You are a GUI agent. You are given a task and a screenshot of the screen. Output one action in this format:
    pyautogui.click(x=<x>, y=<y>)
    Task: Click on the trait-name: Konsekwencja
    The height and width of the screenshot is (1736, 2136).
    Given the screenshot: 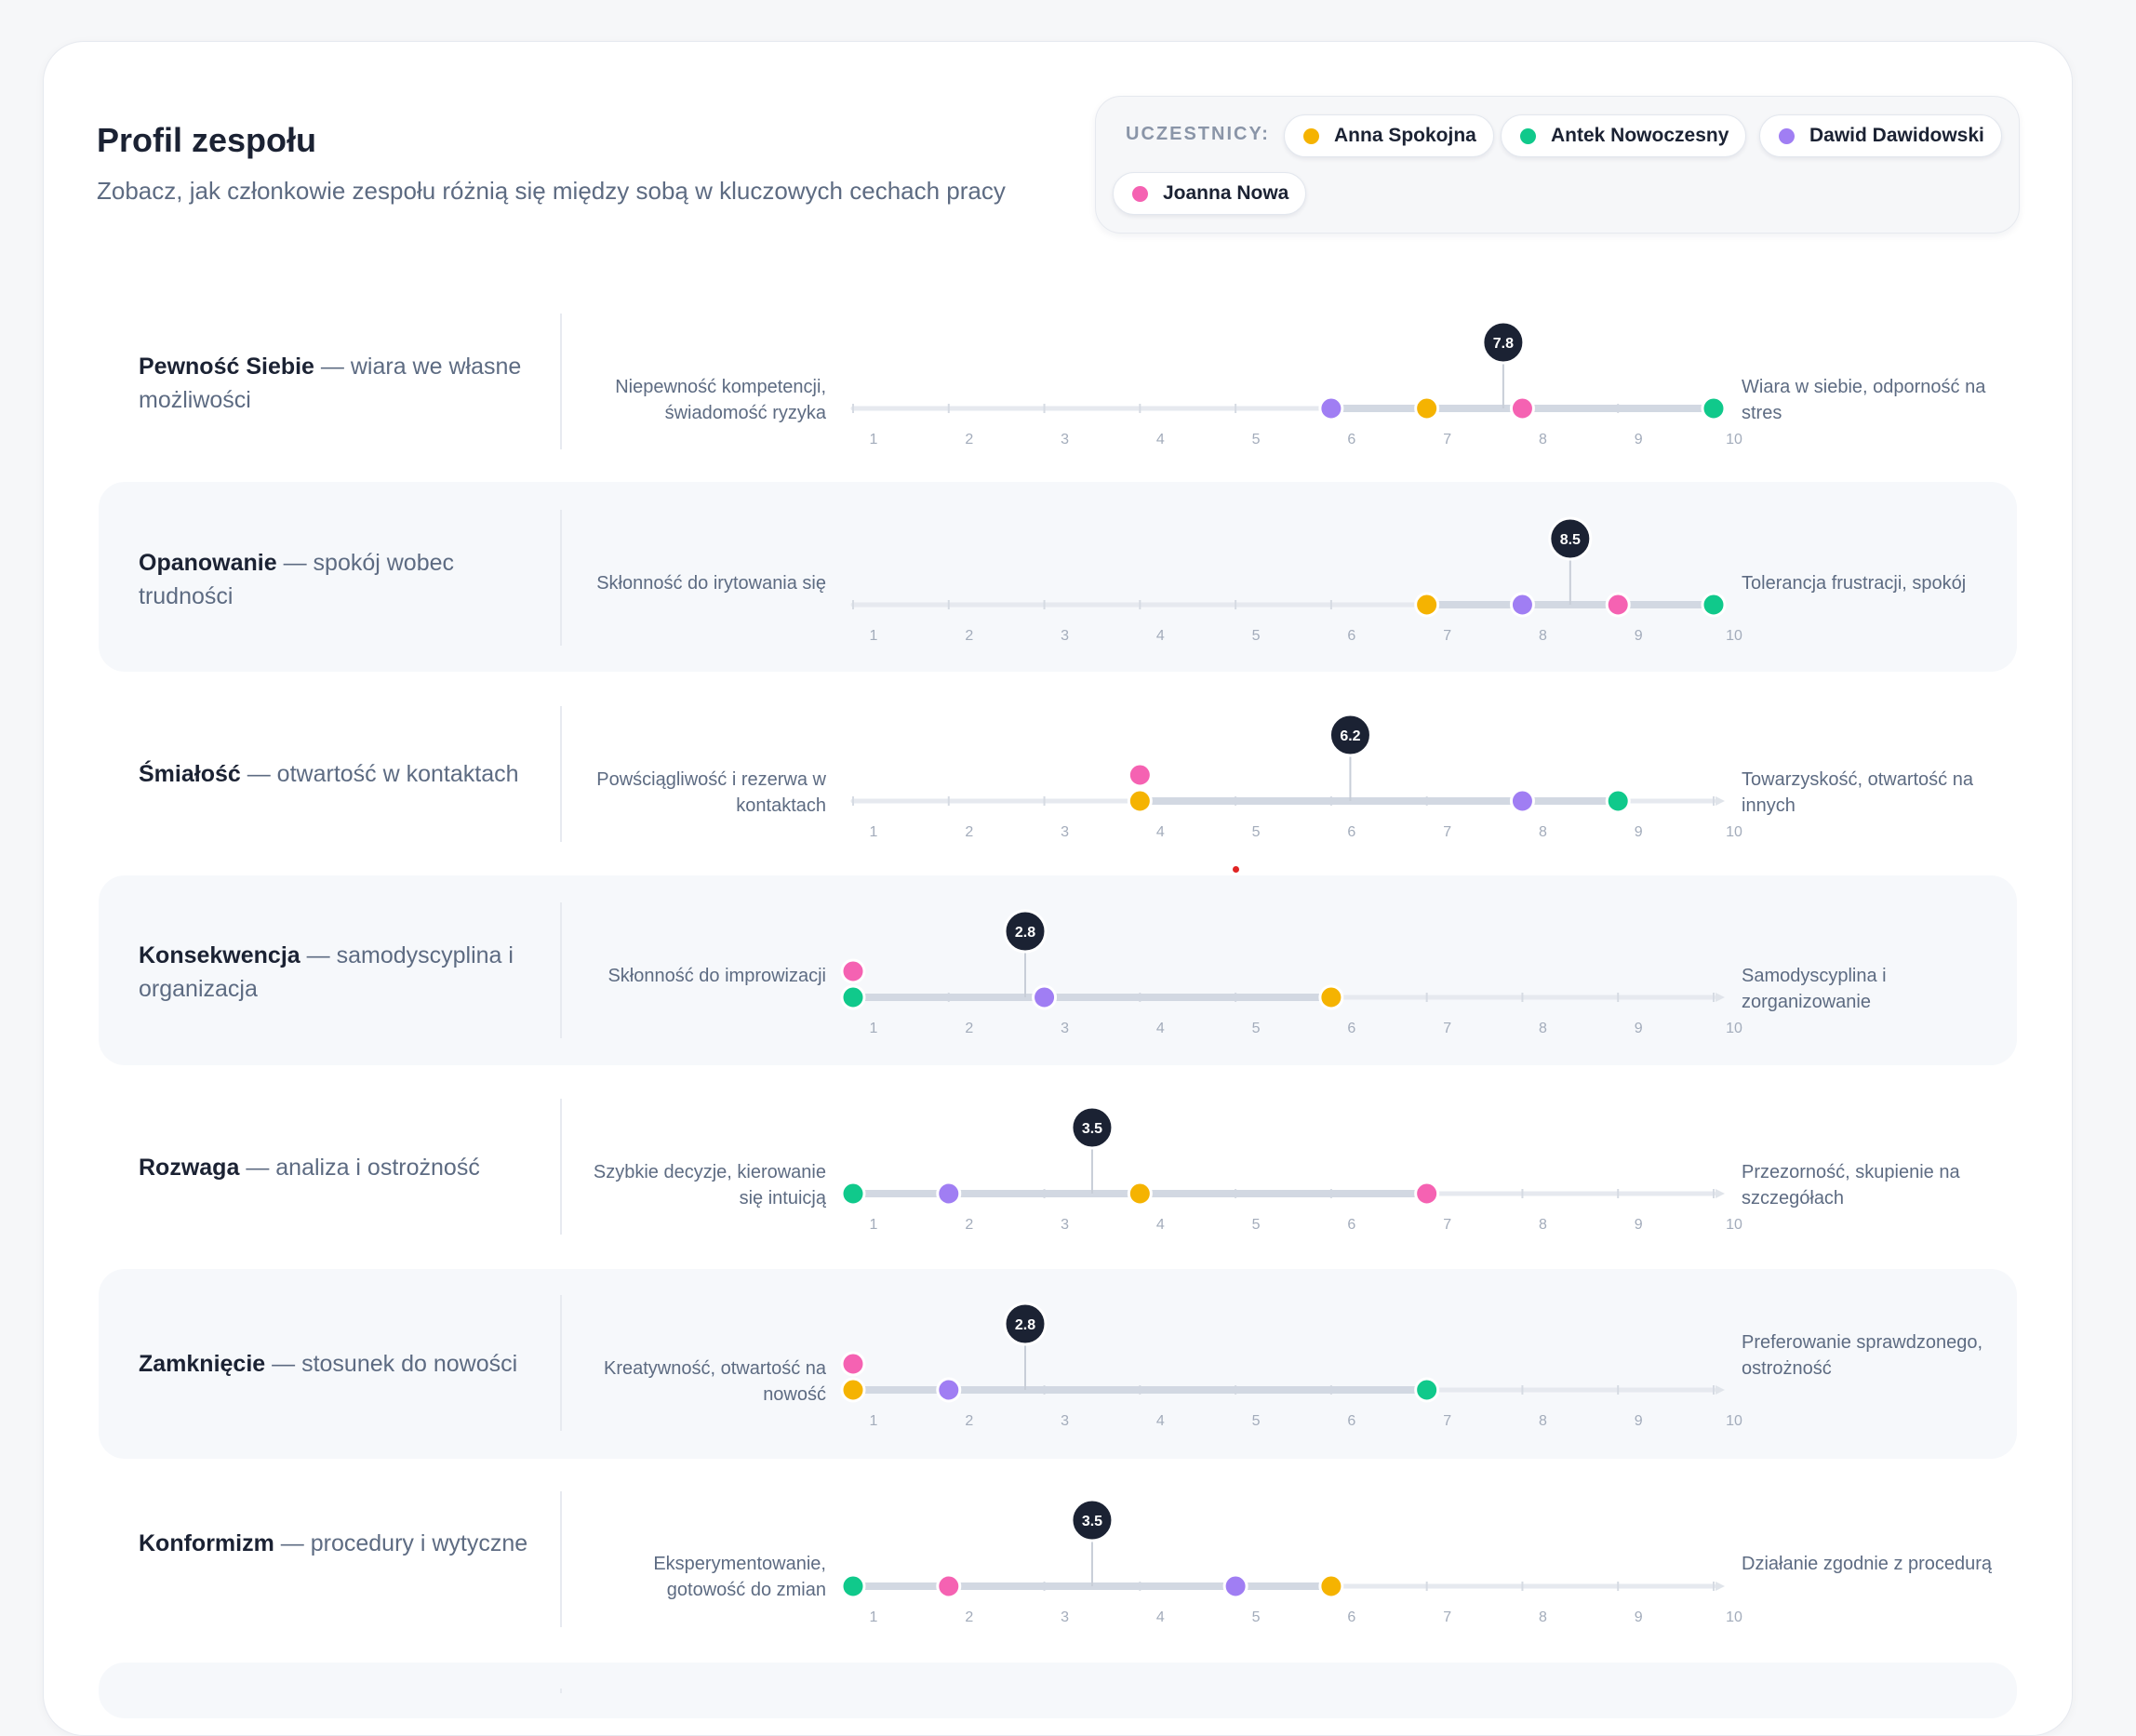 What is the action you would take?
    pyautogui.click(x=219, y=955)
    